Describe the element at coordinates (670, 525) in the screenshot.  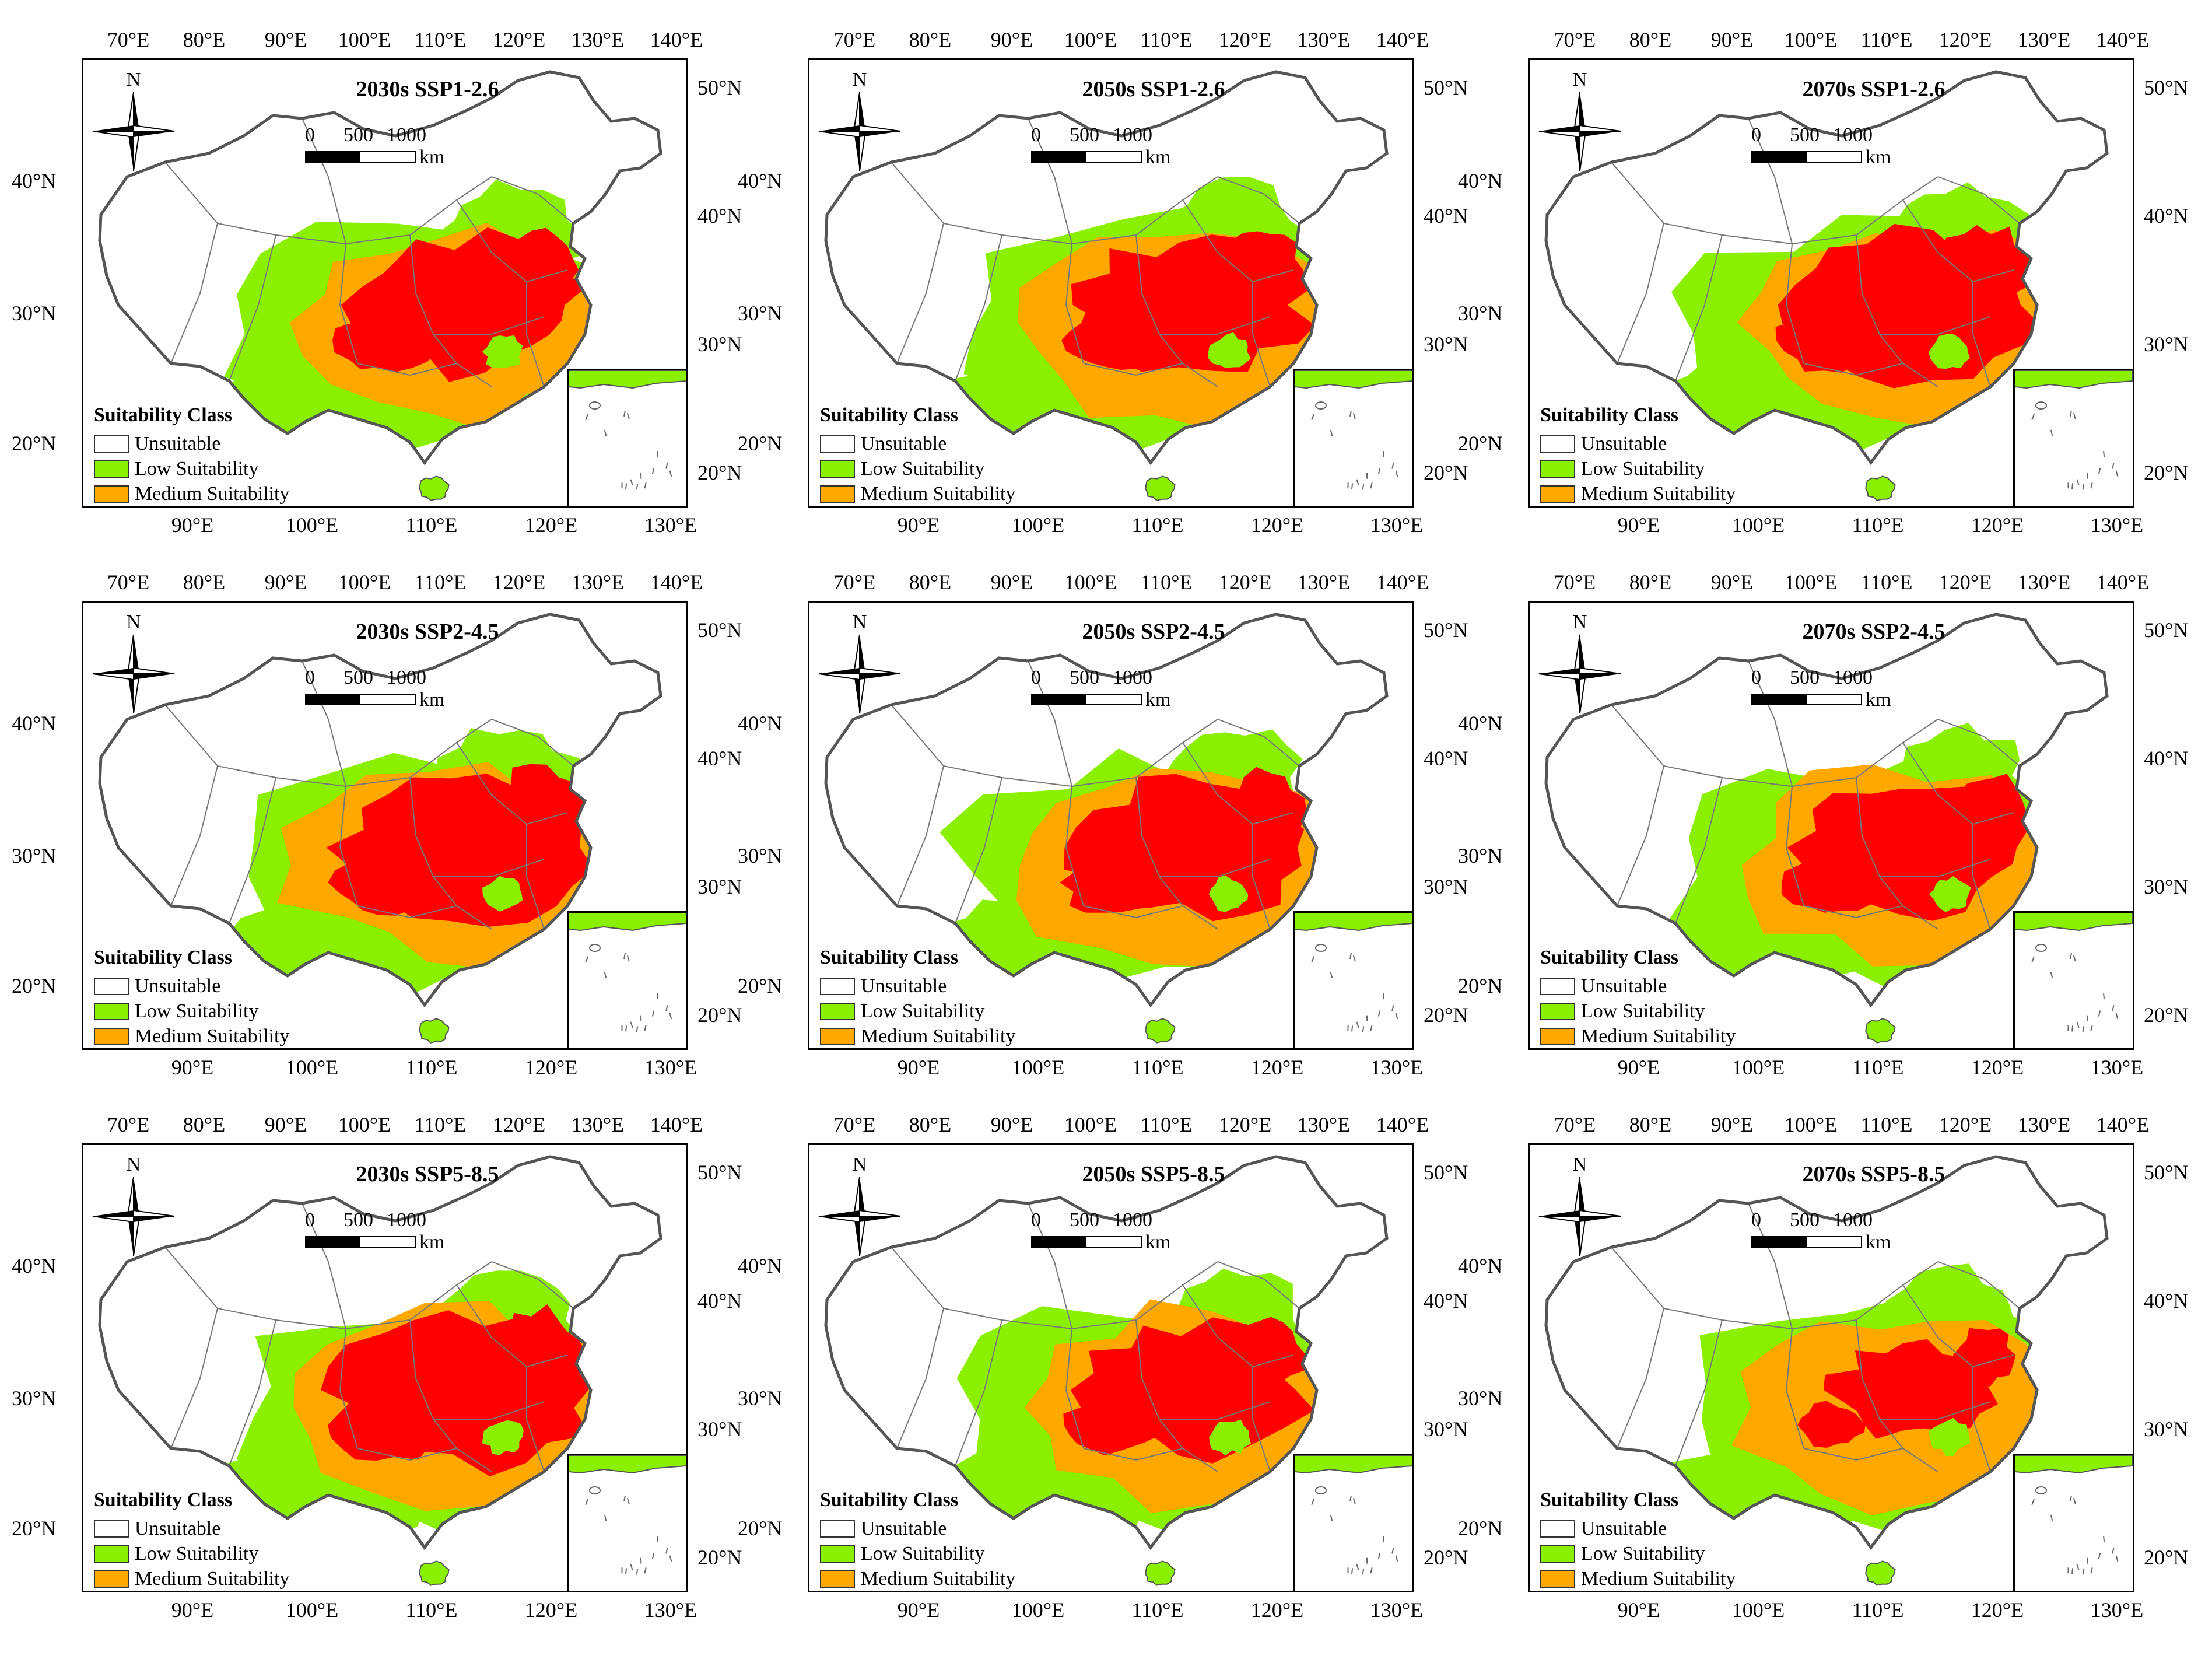
I see `lon-tick-bottom: 130°E` at that location.